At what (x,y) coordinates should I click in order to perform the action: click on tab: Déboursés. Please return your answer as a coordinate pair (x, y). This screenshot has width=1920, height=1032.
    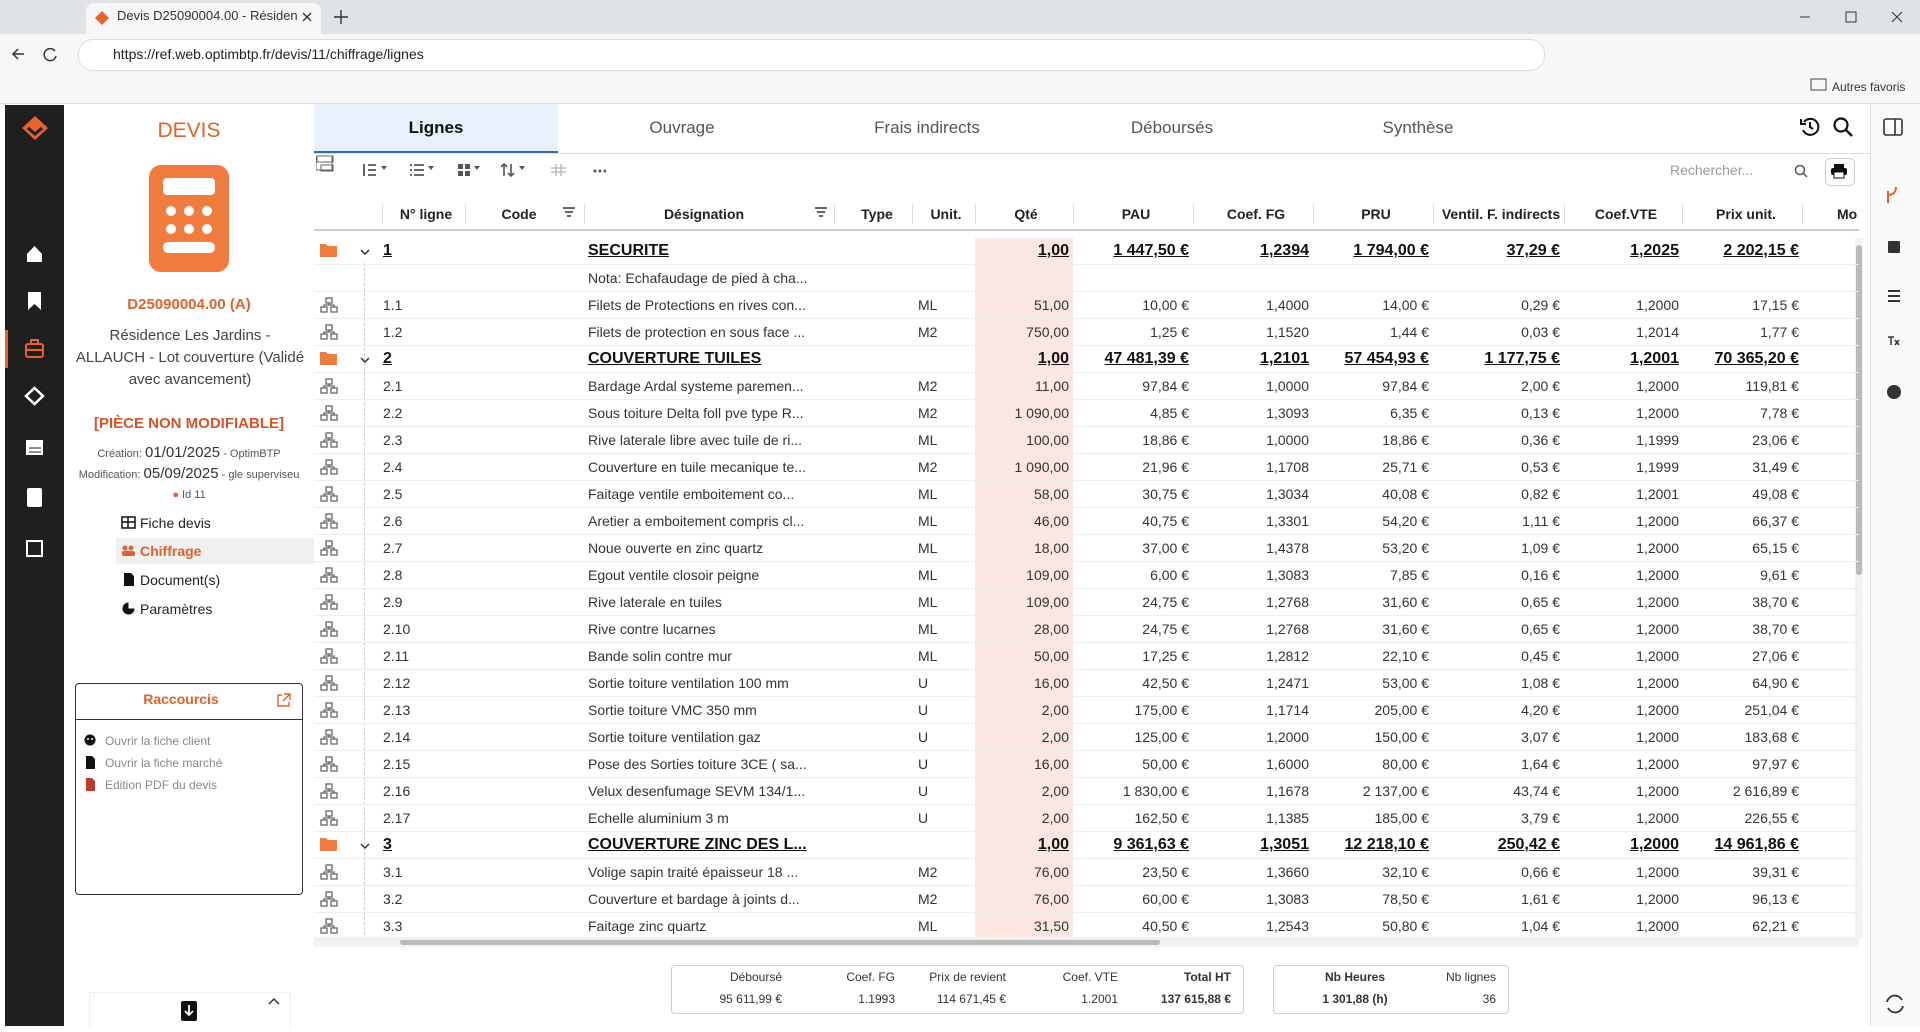
    Looking at the image, I should click on (1172, 127).